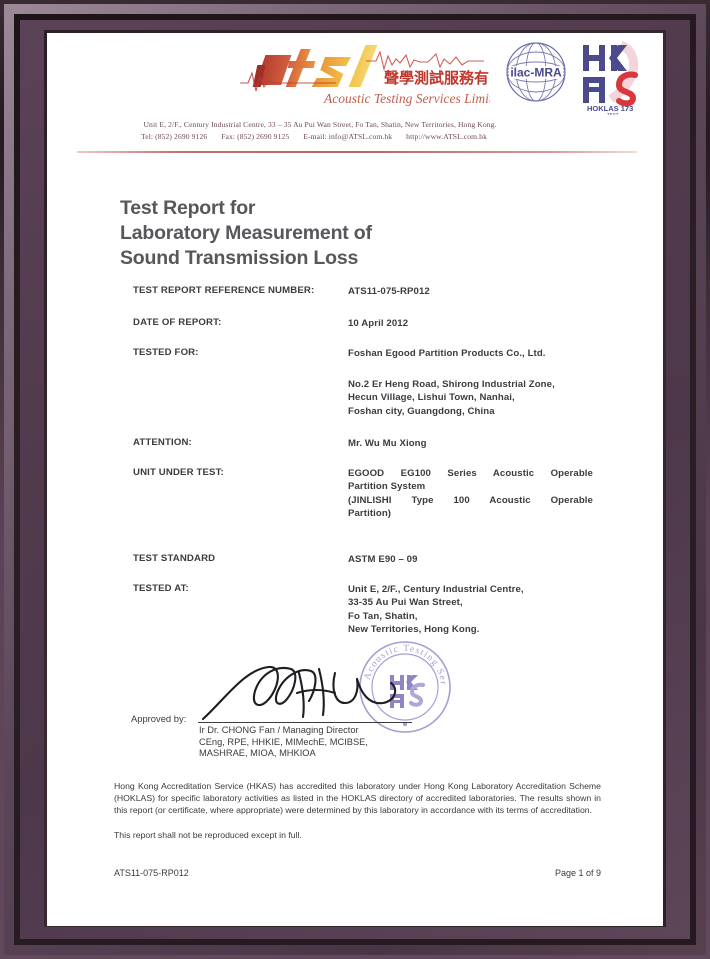 This screenshot has height=959, width=710. Describe the element at coordinates (305, 722) in the screenshot. I see `signature-rule` at that location.